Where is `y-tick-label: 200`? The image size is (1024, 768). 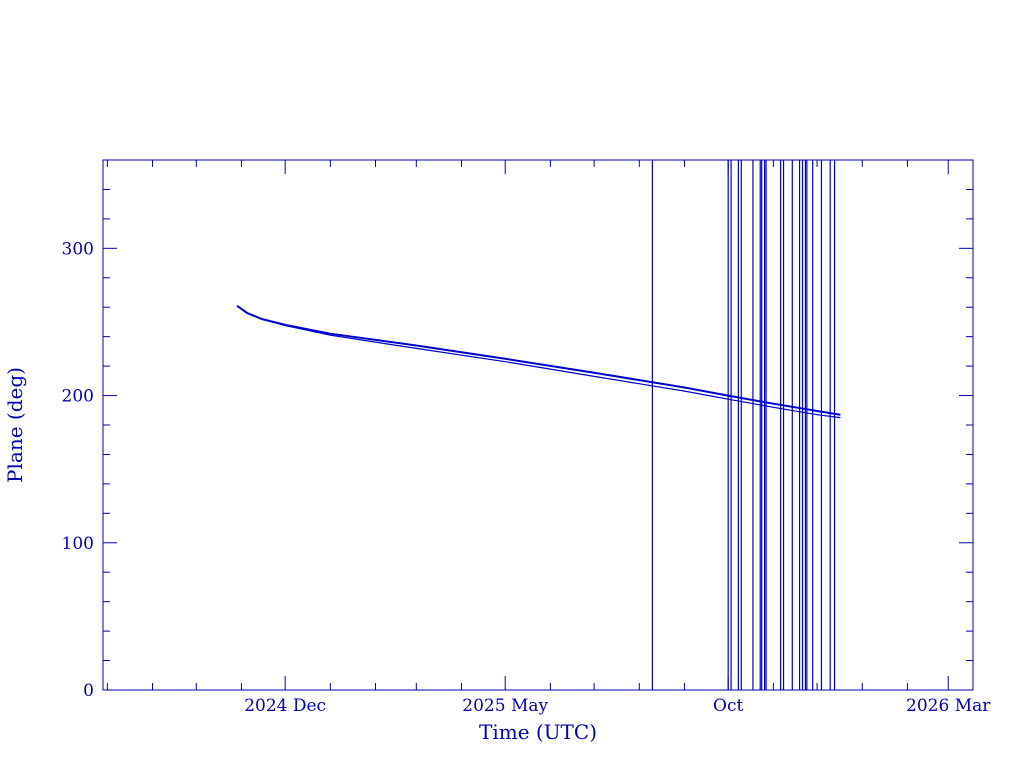
y-tick-label: 200 is located at coordinates (78, 397).